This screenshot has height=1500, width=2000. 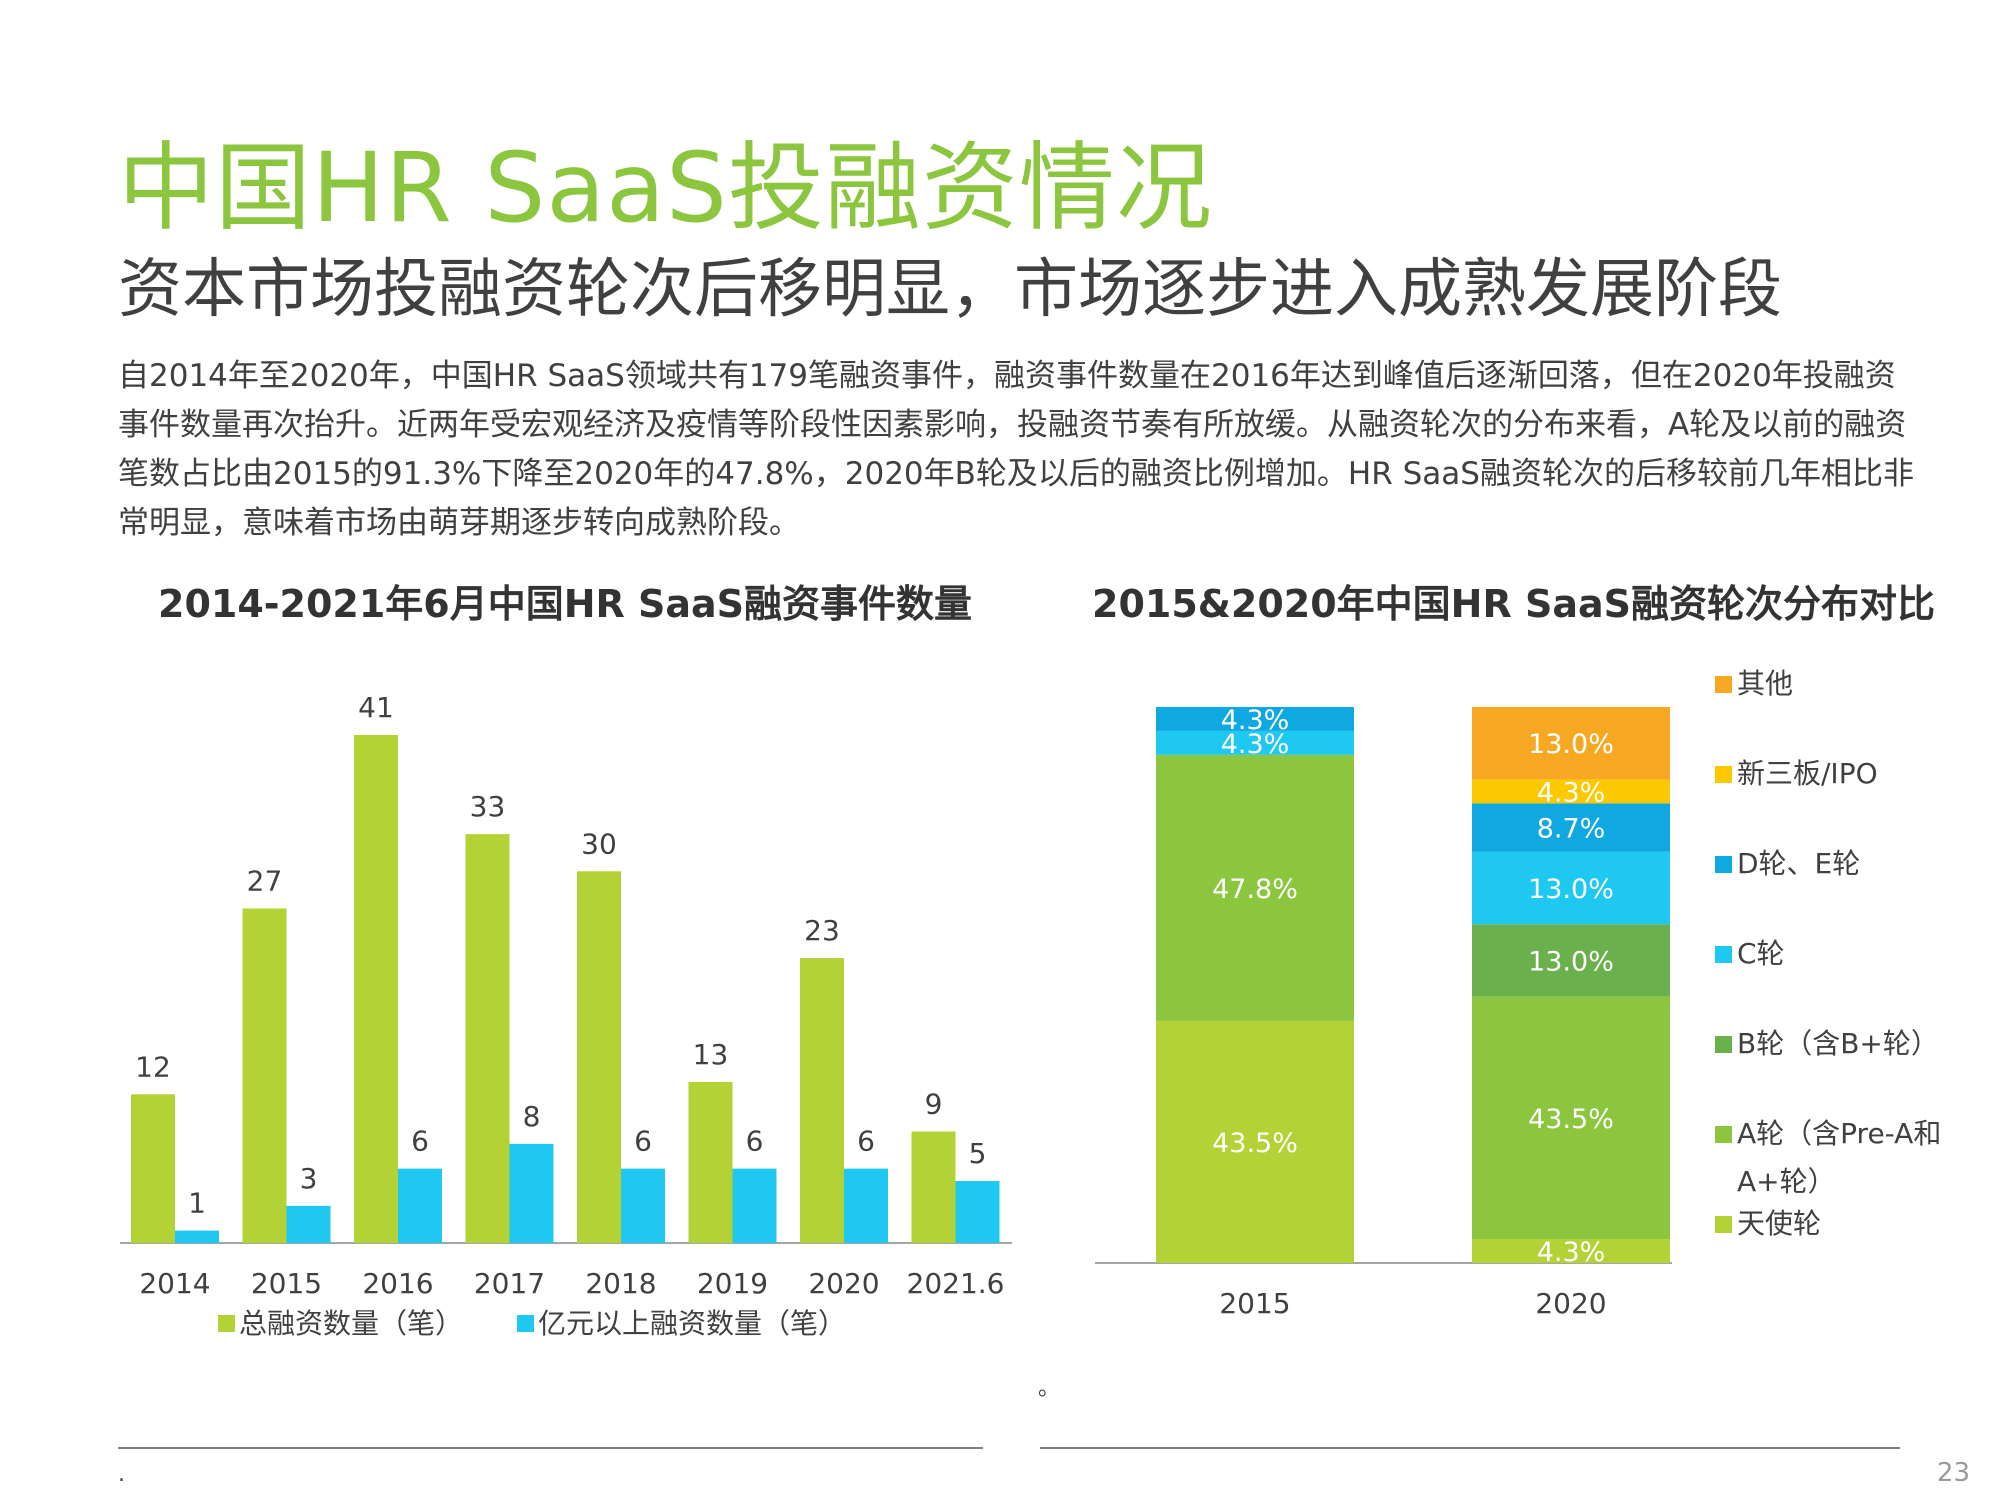 What do you see at coordinates (1761, 953) in the screenshot?
I see `legend-label: C轮` at bounding box center [1761, 953].